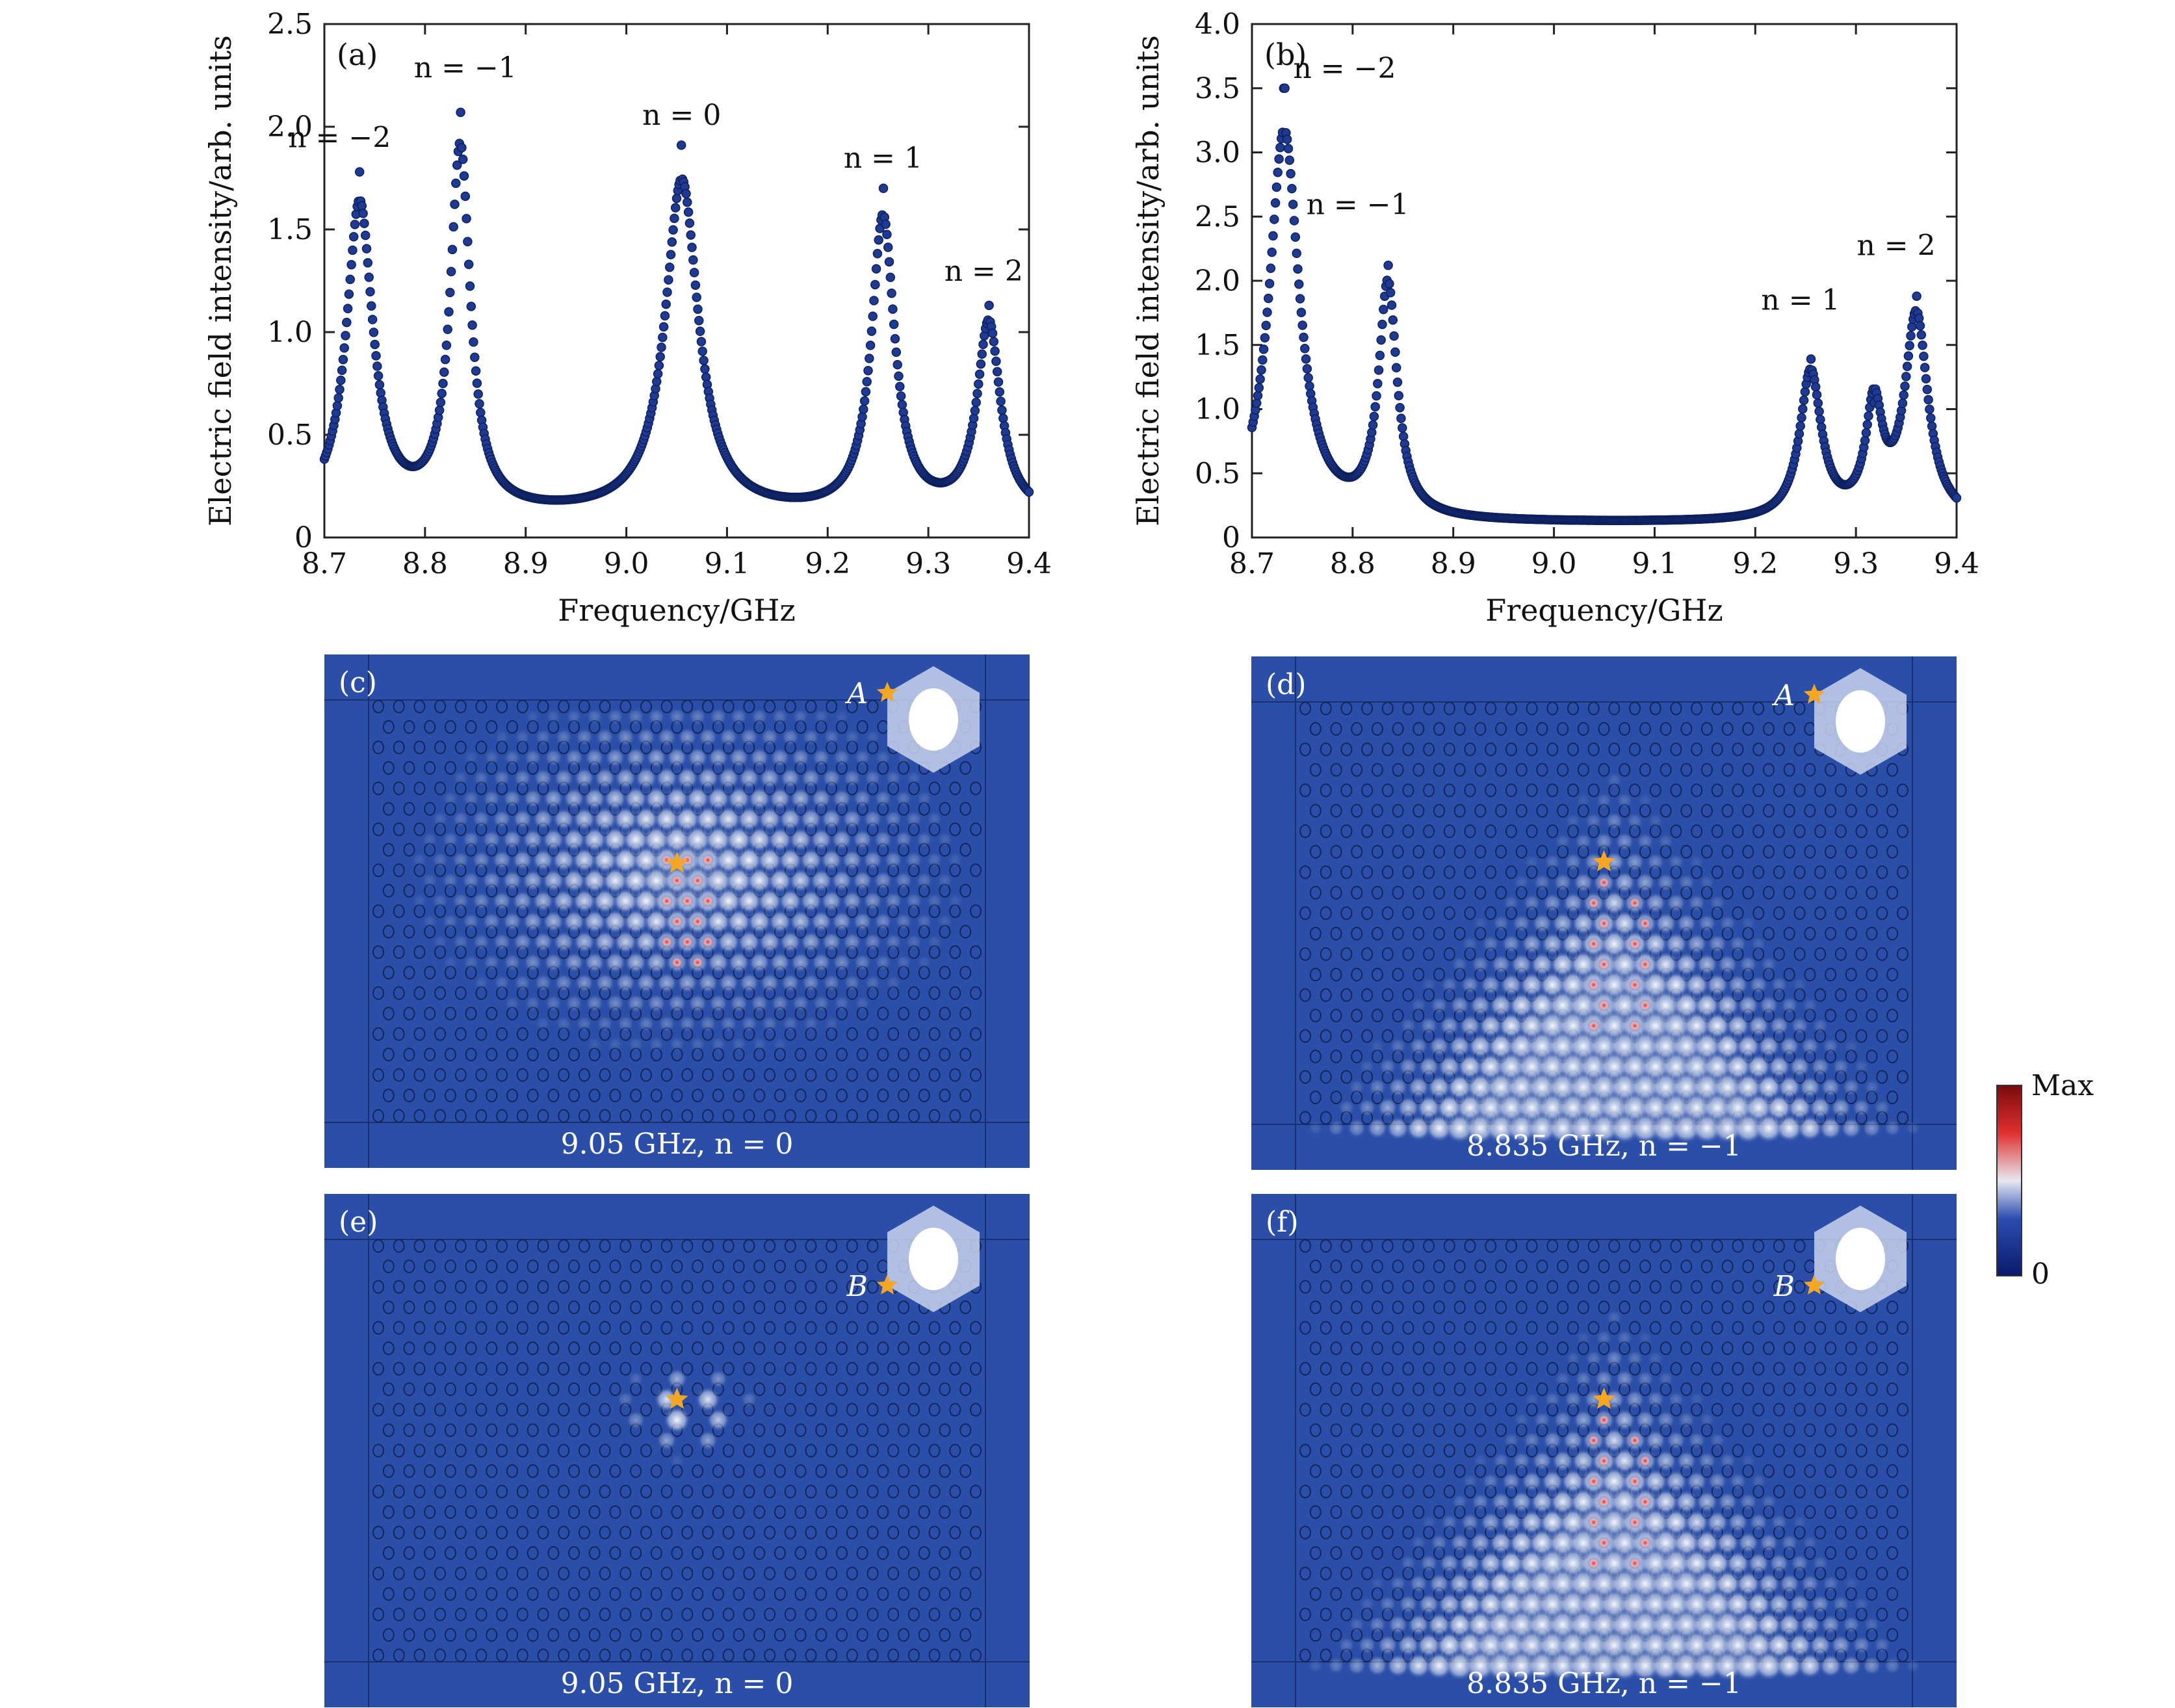 This screenshot has height=1708, width=2175. I want to click on chart-b-peak-labels: n = −2n = −1n = 1n = 2, so click(1614, 184).